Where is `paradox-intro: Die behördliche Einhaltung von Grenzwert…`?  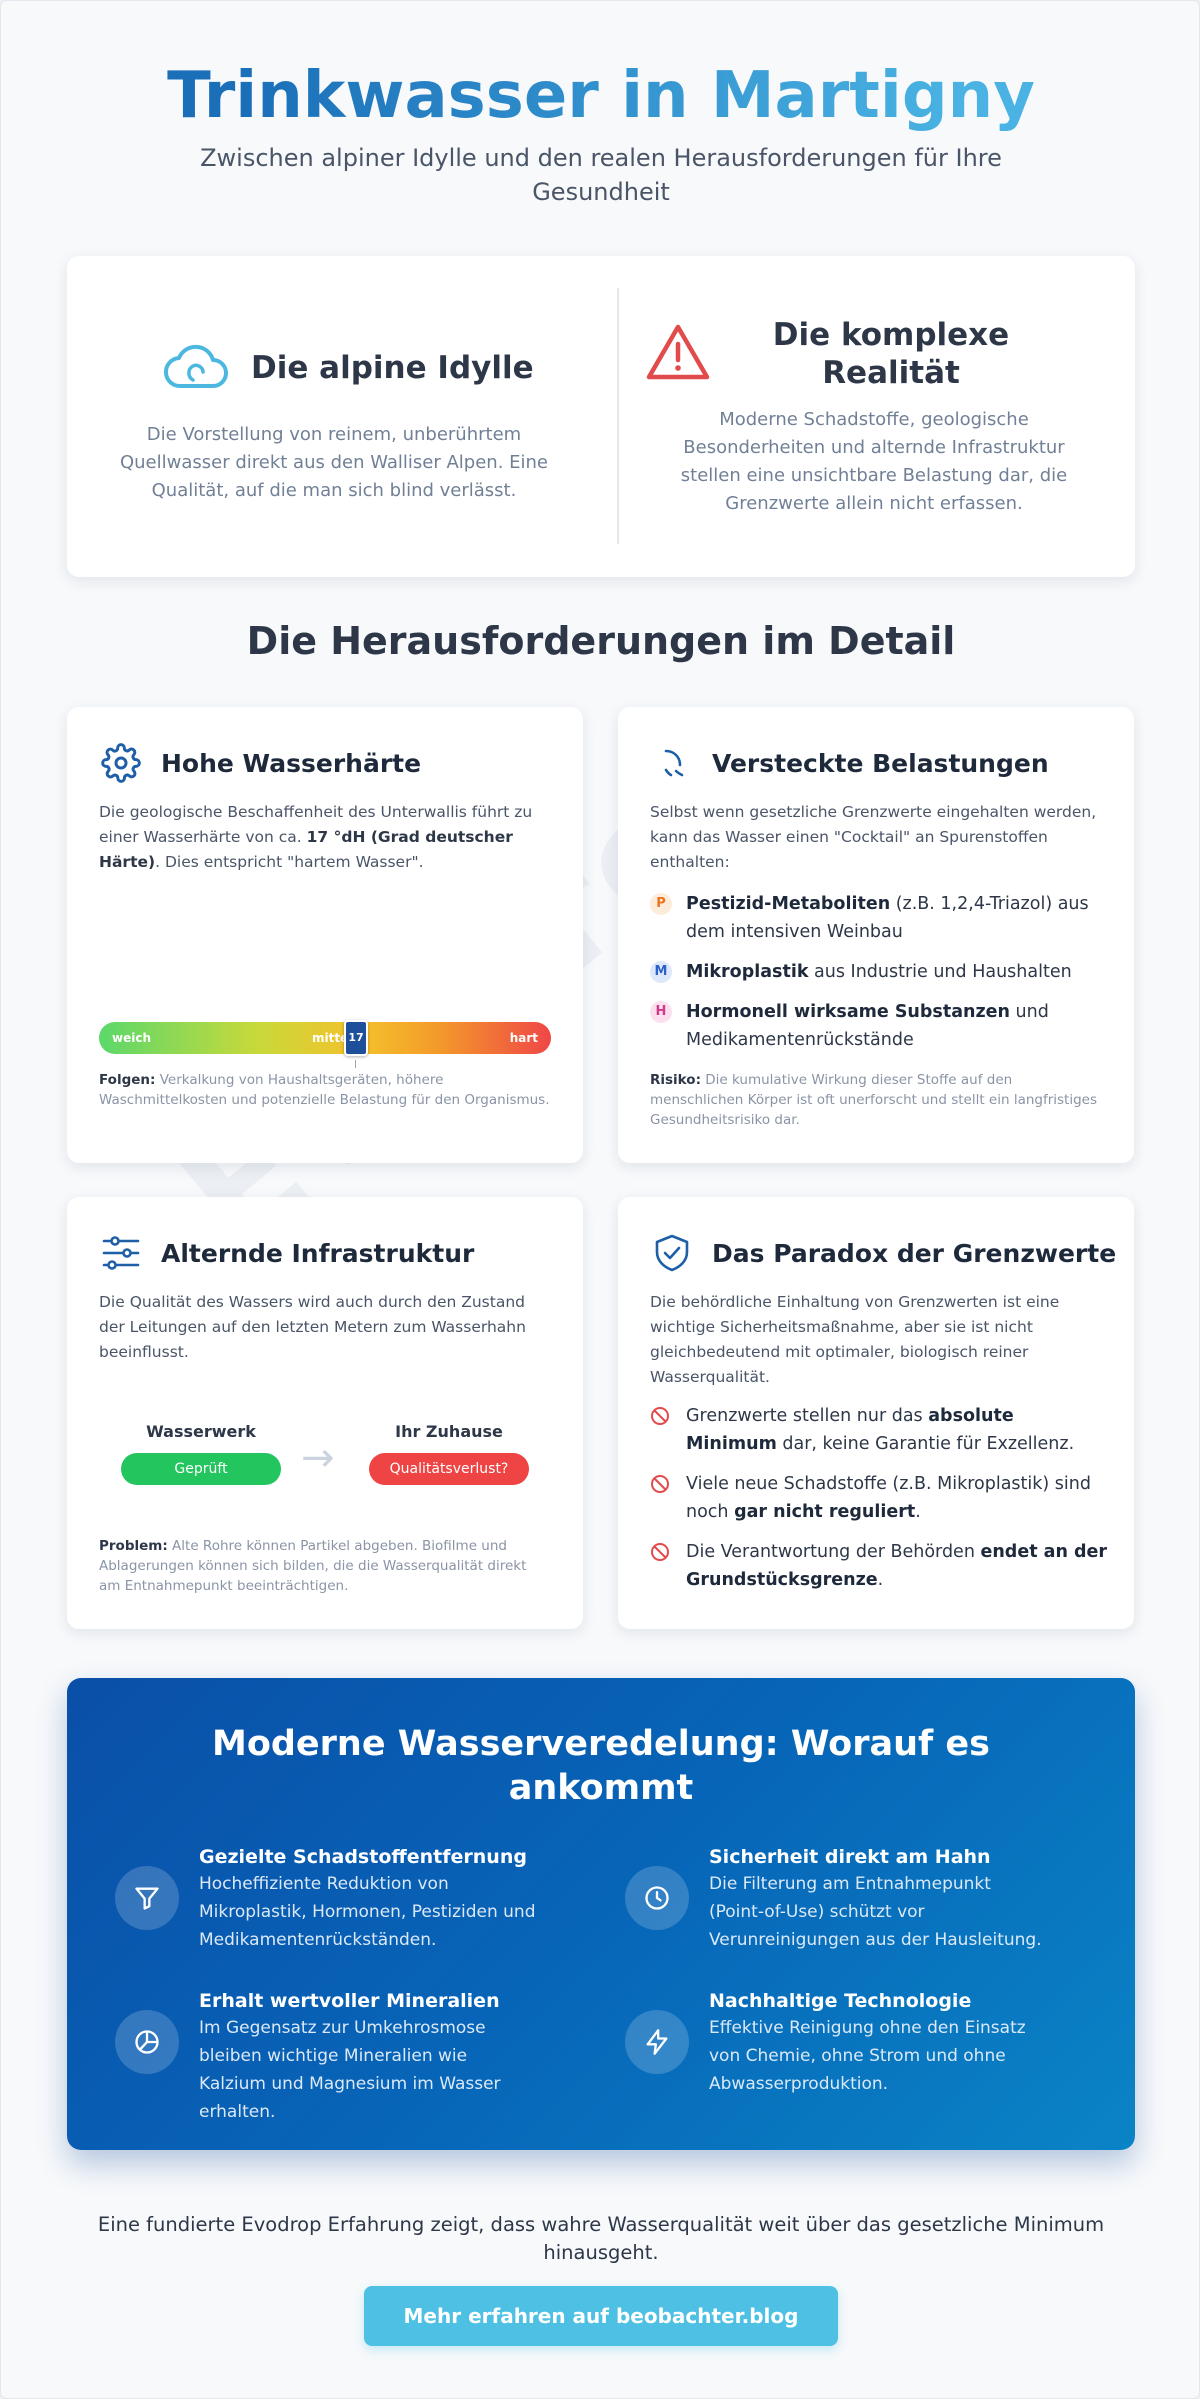 paradox-intro: Die behördliche Einhaltung von Grenzwert… is located at coordinates (855, 1339).